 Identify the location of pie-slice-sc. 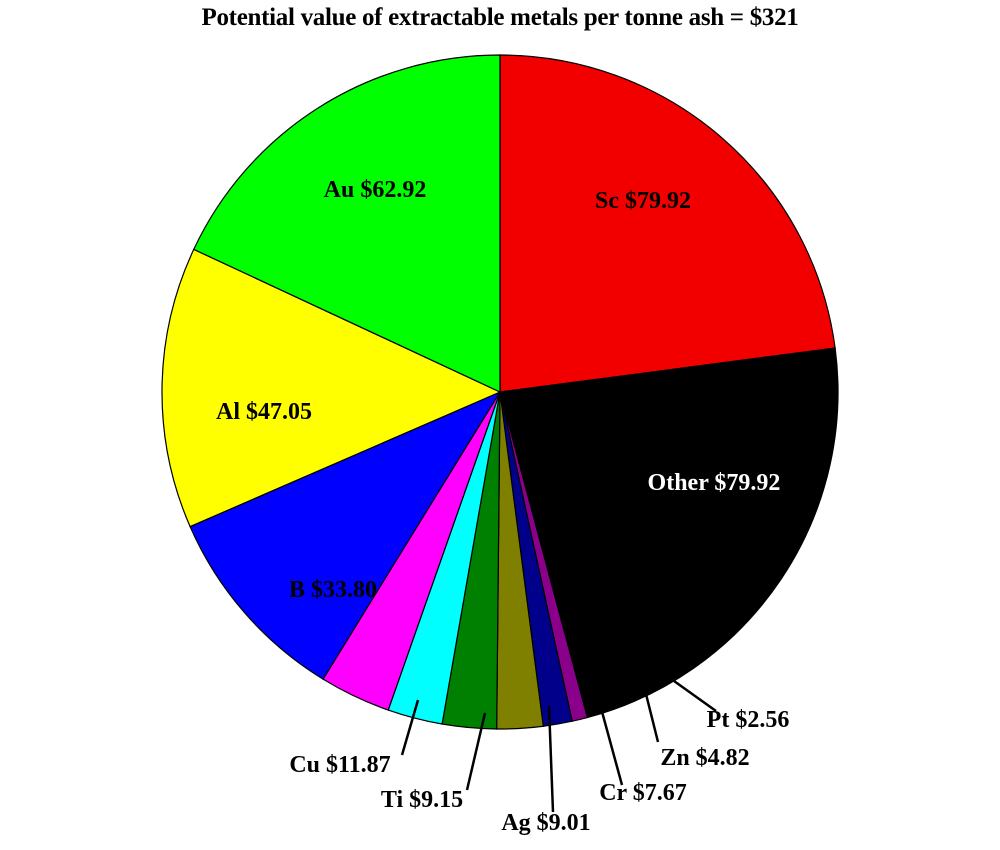
(667, 223).